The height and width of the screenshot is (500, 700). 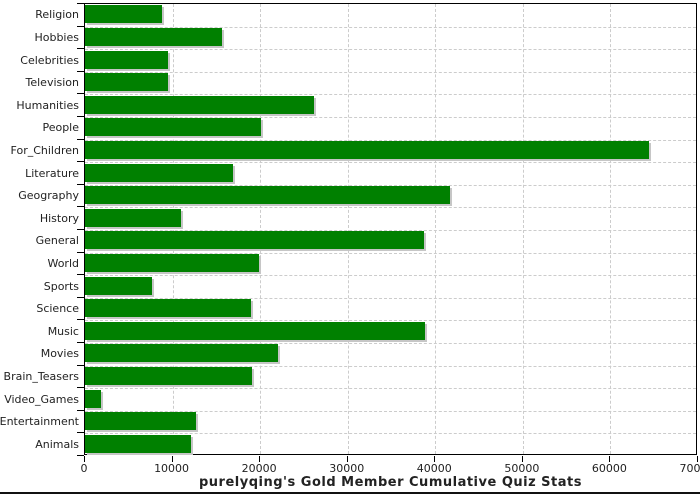 What do you see at coordinates (255, 330) in the screenshot?
I see `bar-music` at bounding box center [255, 330].